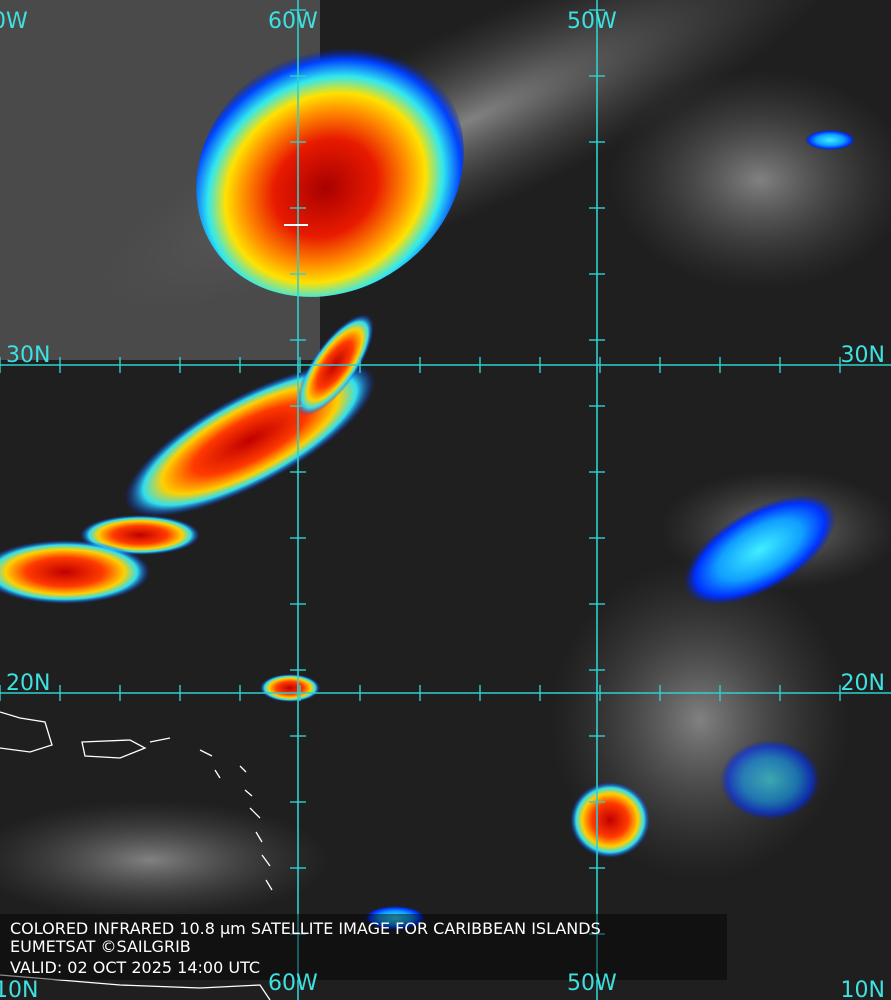  What do you see at coordinates (14, 21) in the screenshot?
I see `longitude-label: 0W` at bounding box center [14, 21].